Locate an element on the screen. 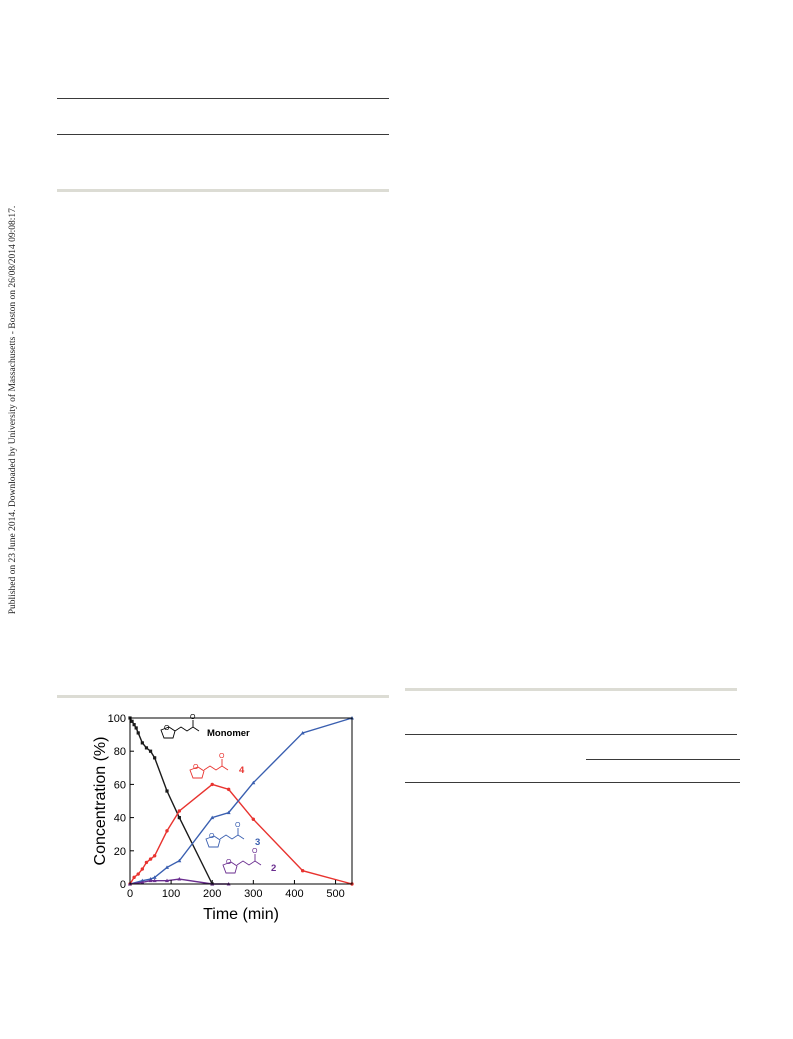 This screenshot has width=793, height=1039. y-tick-label: 0 is located at coordinates (123, 885).